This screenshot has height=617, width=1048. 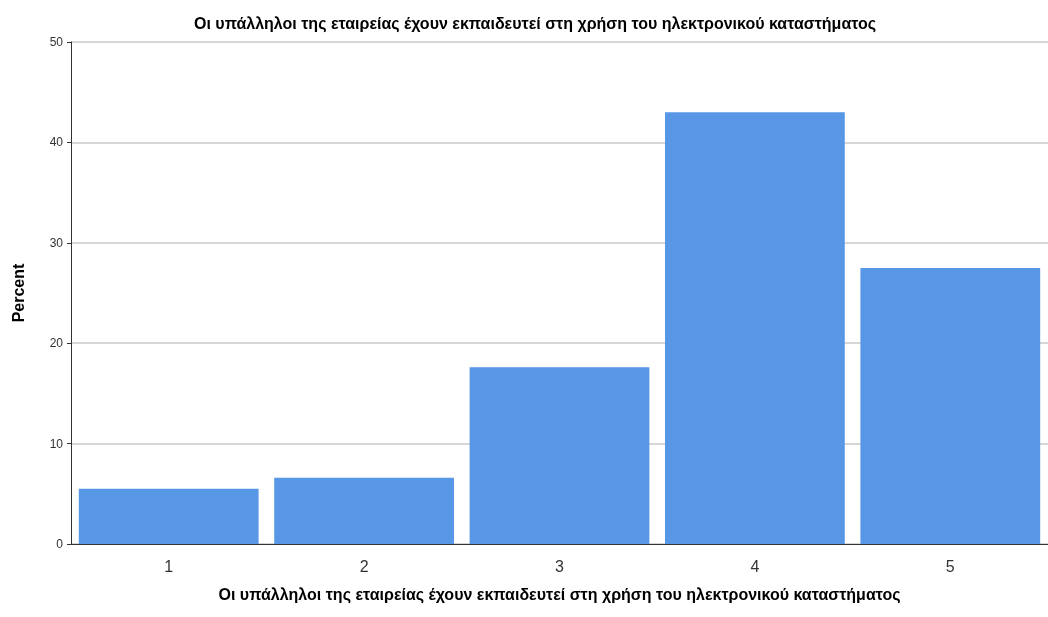 What do you see at coordinates (56, 242) in the screenshot?
I see `y-tick-label: 30` at bounding box center [56, 242].